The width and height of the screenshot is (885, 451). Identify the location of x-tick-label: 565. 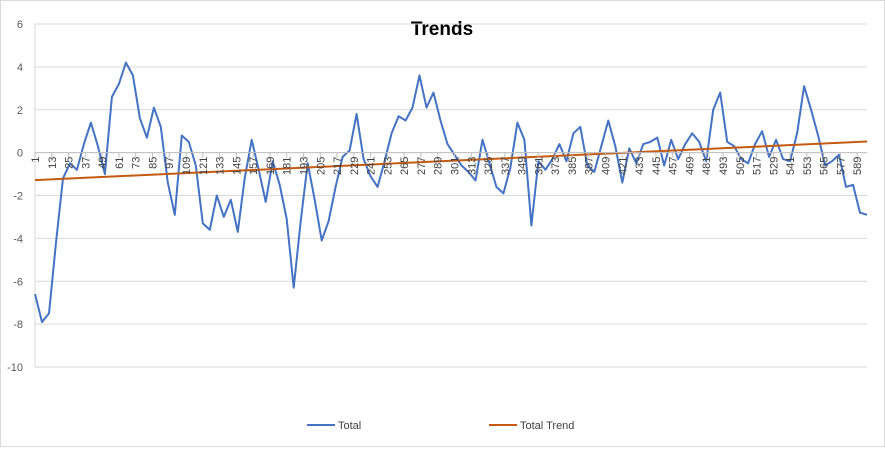
(825, 166).